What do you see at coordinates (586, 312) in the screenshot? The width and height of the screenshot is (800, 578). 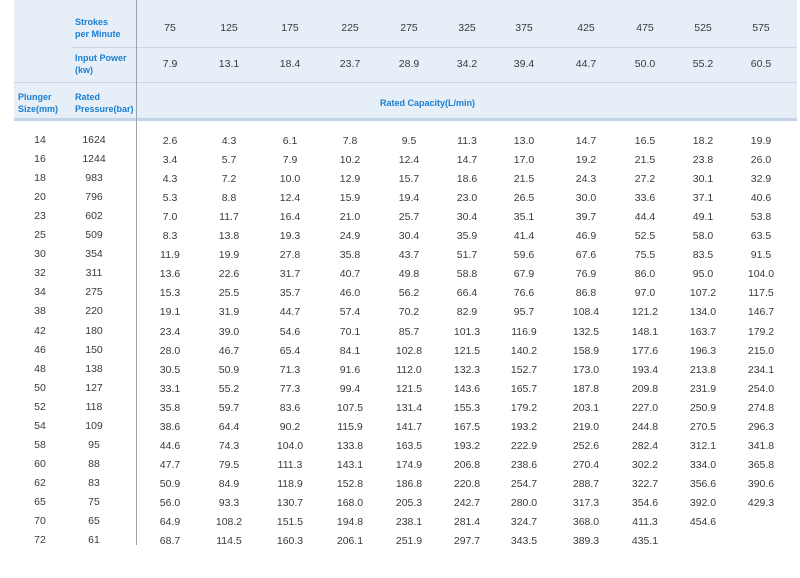 I see `capacity-cell: 108.4` at bounding box center [586, 312].